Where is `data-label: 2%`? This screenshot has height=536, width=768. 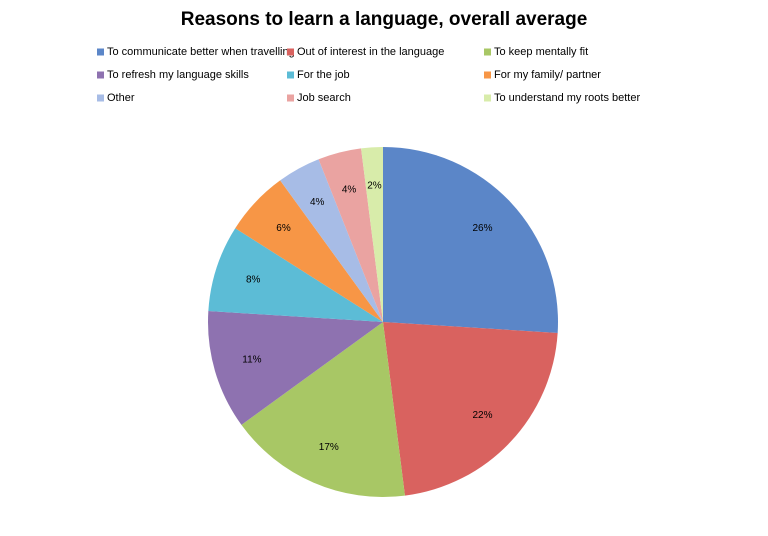 data-label: 2% is located at coordinates (374, 185).